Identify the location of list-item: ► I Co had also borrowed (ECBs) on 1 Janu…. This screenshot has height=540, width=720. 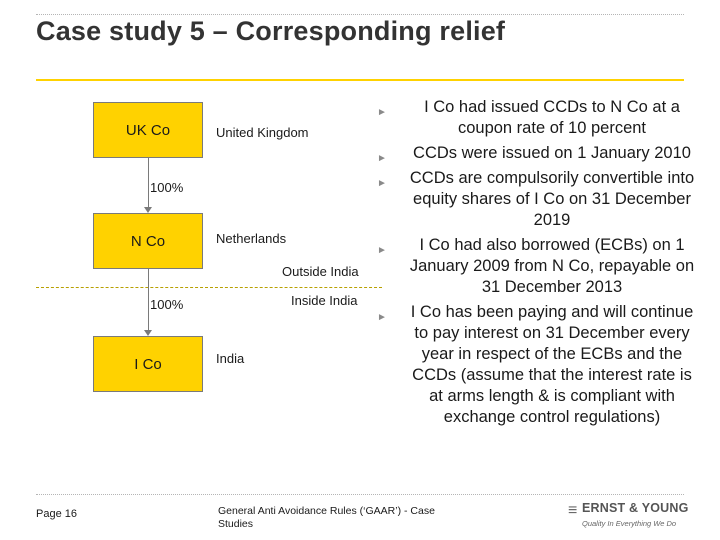
(536, 266).